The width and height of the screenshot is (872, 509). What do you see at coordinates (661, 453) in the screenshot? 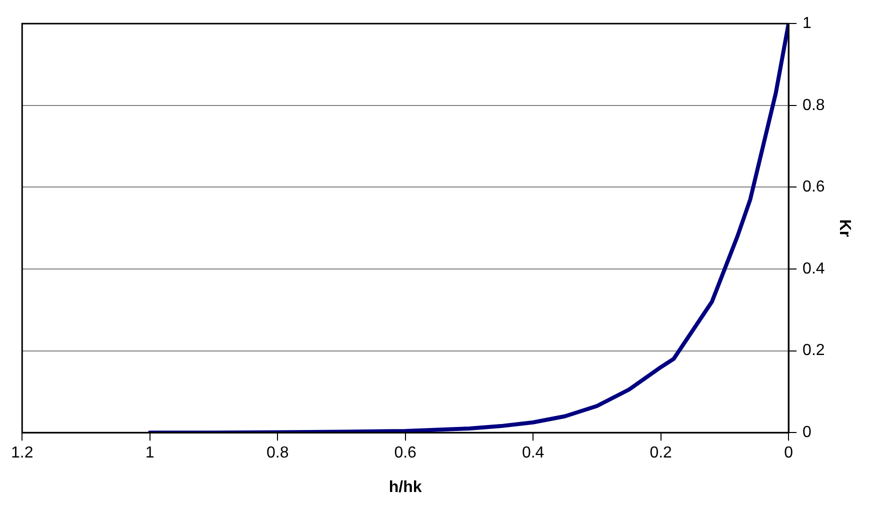
I see `x-tick-label: 0.2` at bounding box center [661, 453].